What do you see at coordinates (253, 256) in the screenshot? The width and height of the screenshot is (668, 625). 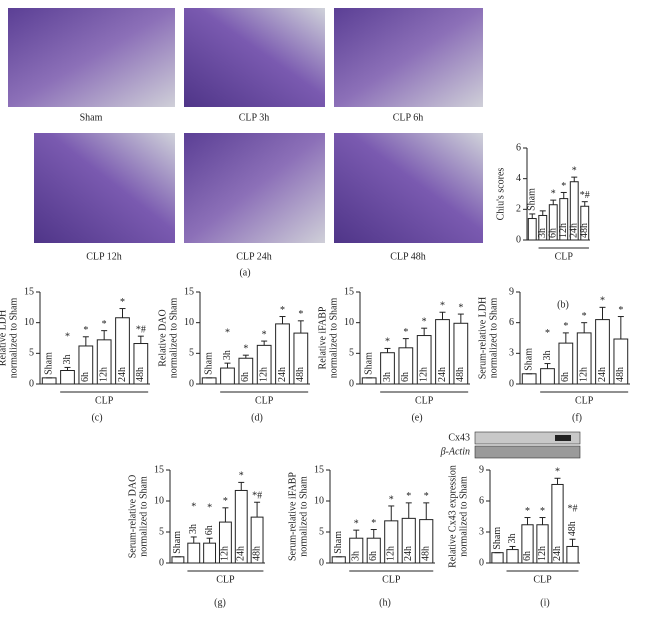 I see `caption: CLP 24h` at bounding box center [253, 256].